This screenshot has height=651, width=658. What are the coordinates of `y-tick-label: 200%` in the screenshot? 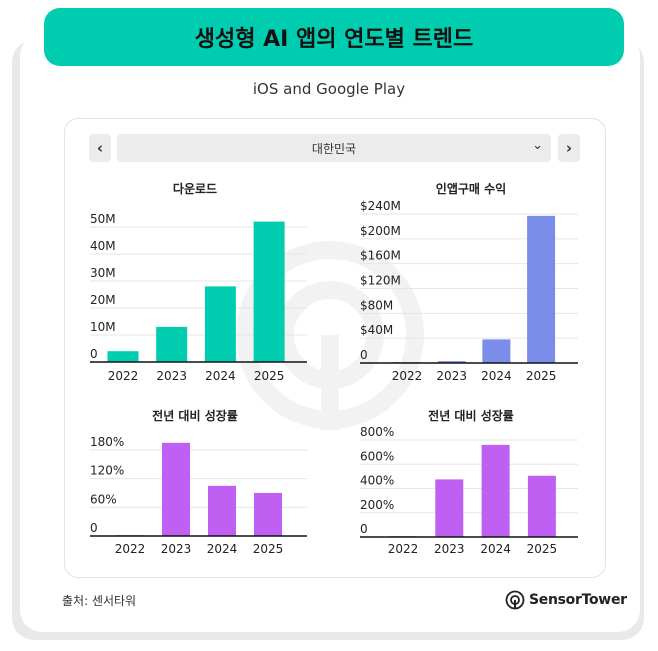 It's located at (377, 505).